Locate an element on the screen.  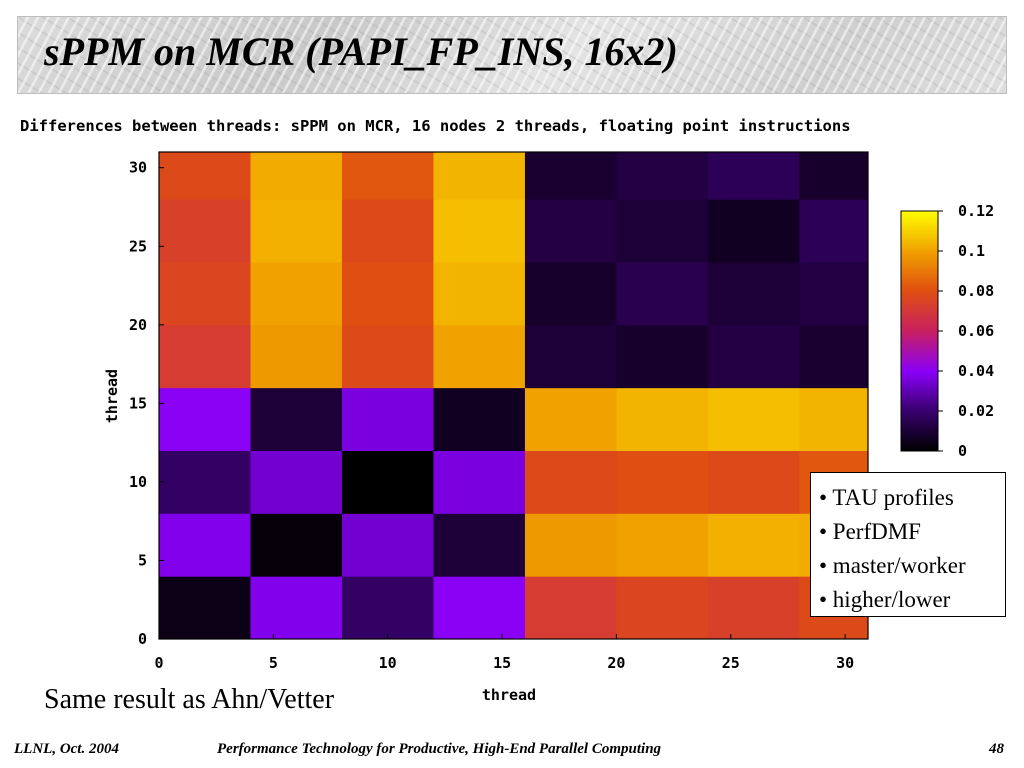
colorbar-tick-label: 0.08 is located at coordinates (976, 291).